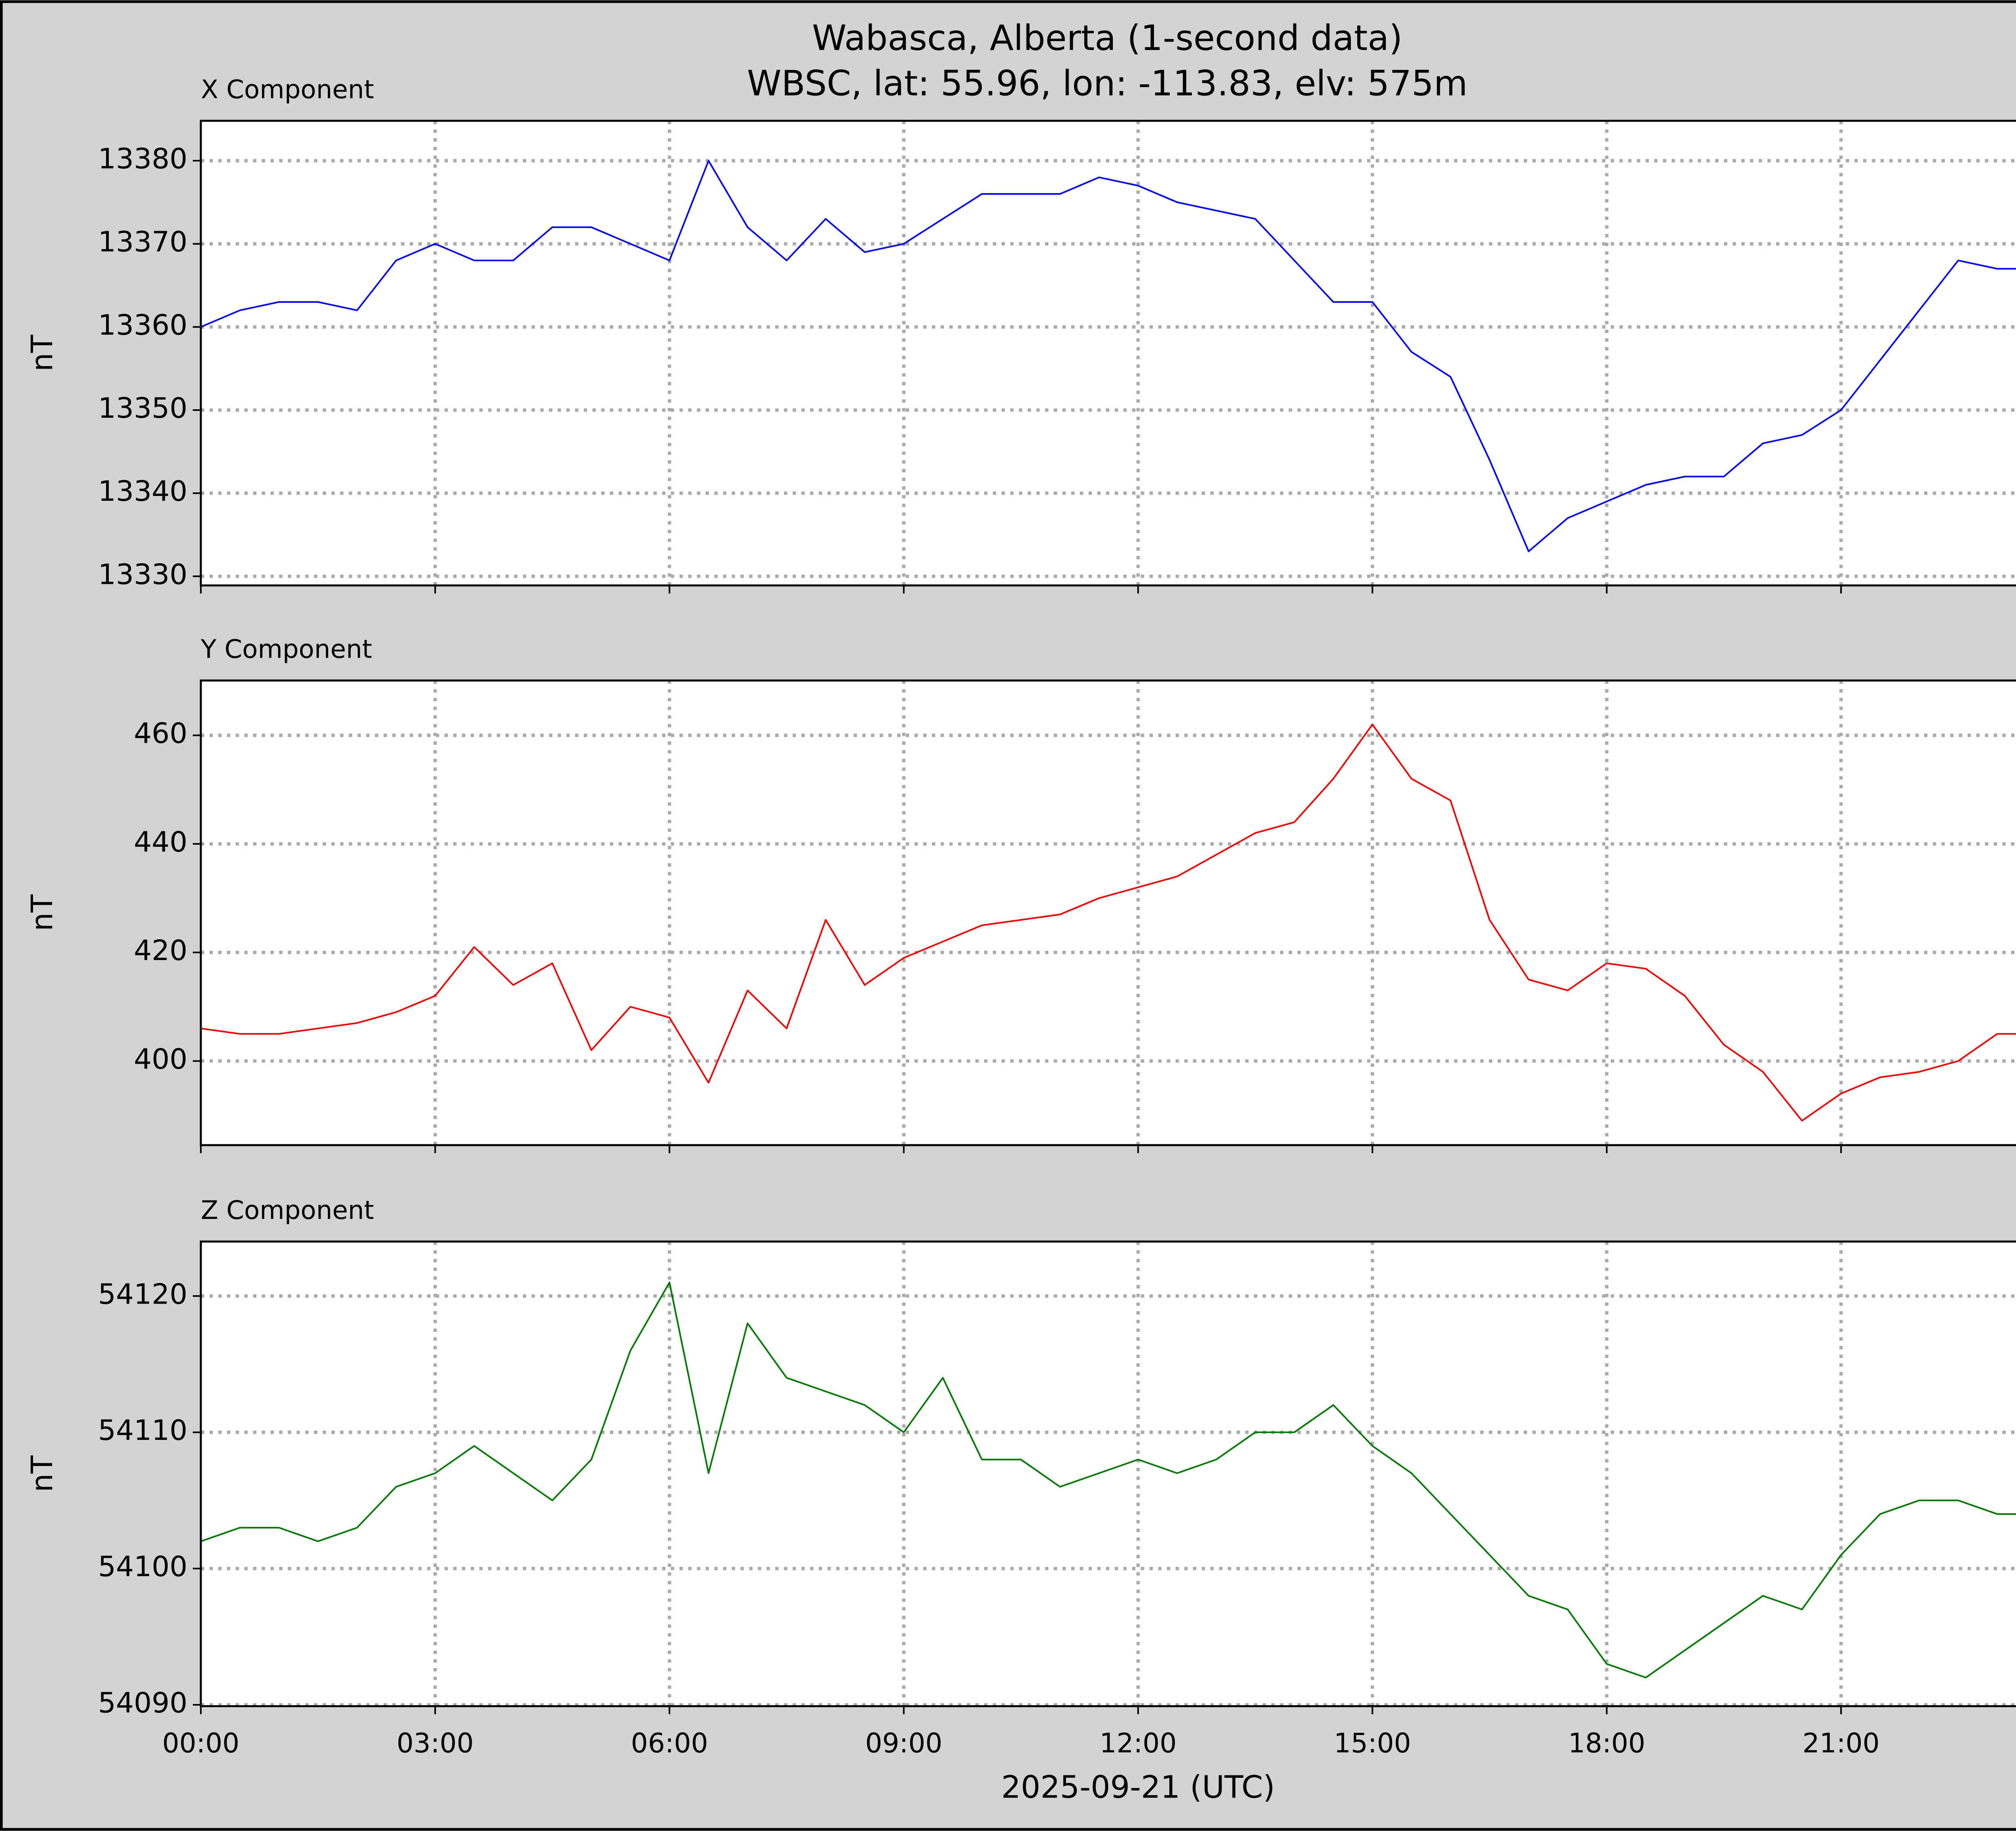  What do you see at coordinates (142, 1703) in the screenshot?
I see `y-tick-label: 54090` at bounding box center [142, 1703].